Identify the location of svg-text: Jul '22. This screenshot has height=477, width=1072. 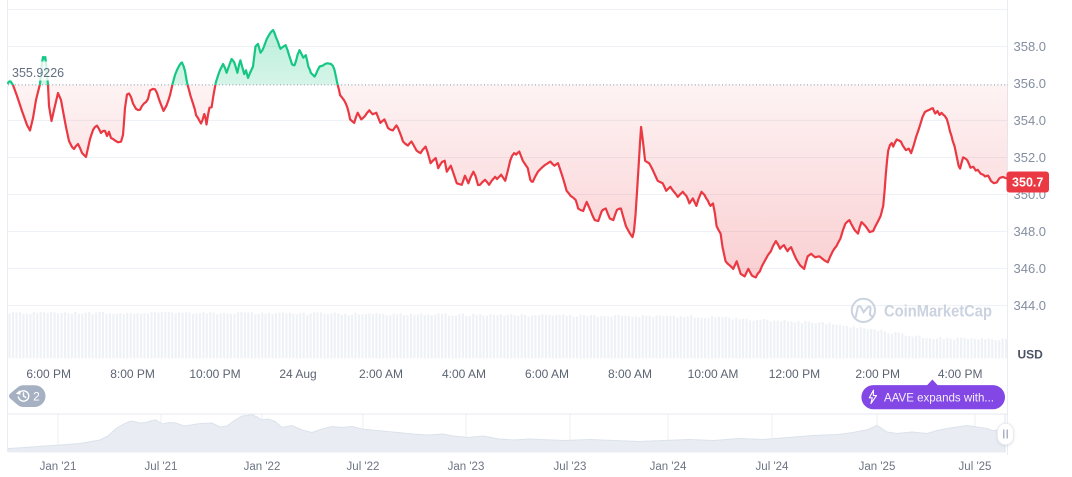
(363, 467).